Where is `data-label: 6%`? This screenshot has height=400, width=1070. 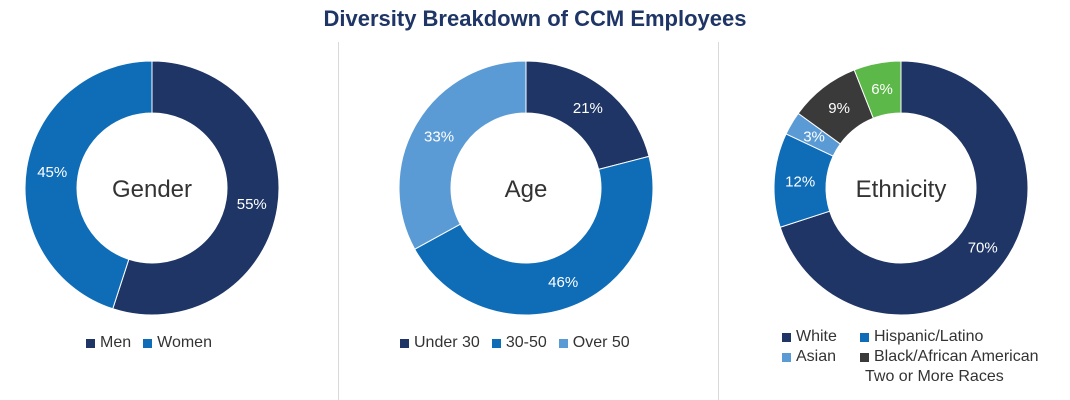 data-label: 6% is located at coordinates (882, 89).